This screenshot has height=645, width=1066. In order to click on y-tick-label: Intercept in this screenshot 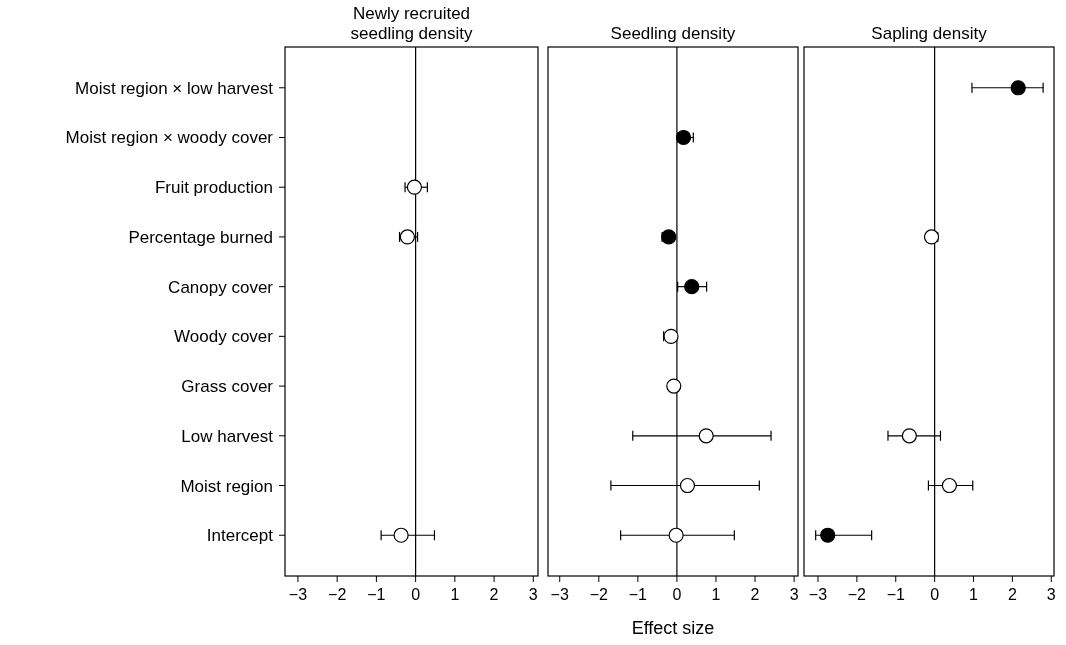, I will do `click(240, 536)`.